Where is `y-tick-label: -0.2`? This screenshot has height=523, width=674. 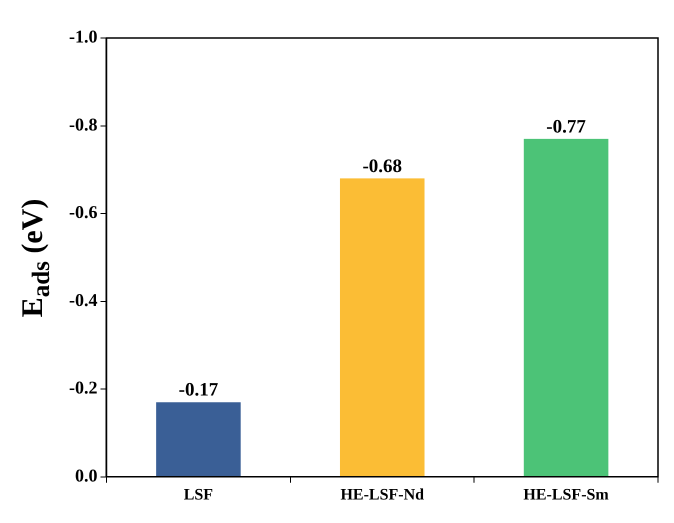 y-tick-label: -0.2 is located at coordinates (83, 388).